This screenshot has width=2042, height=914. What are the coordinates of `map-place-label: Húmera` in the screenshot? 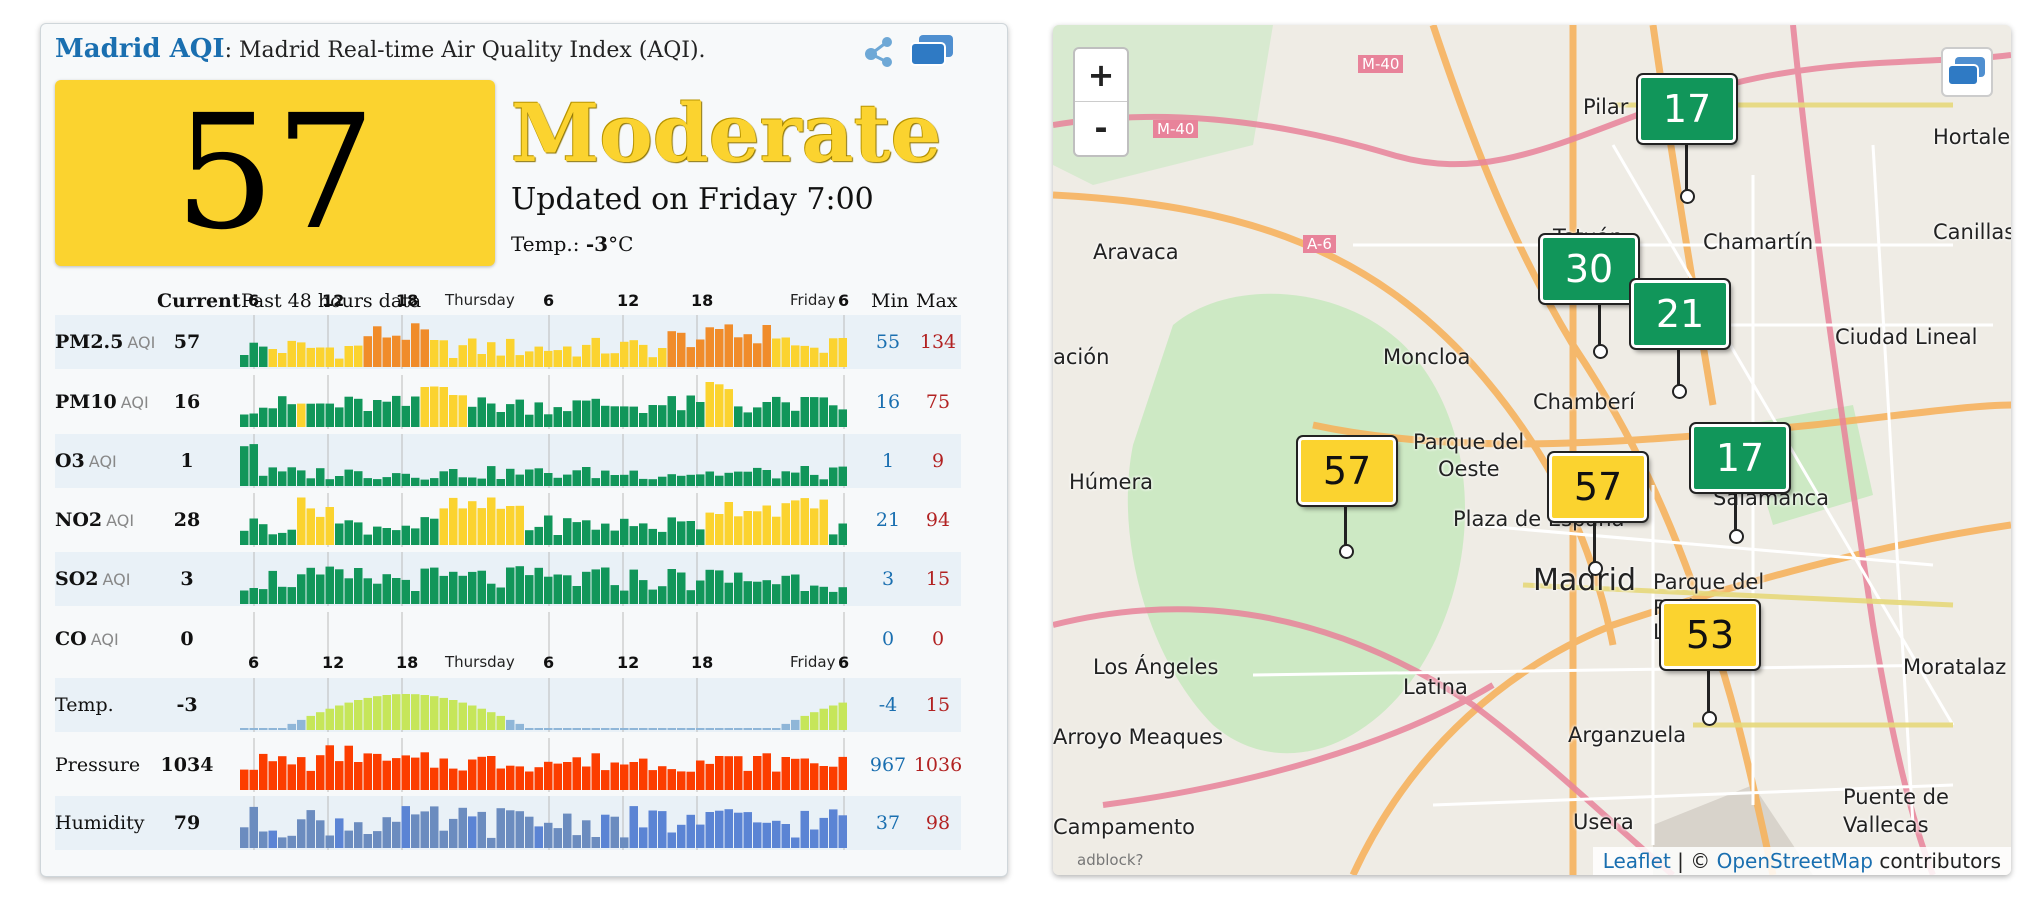 It's located at (1111, 482).